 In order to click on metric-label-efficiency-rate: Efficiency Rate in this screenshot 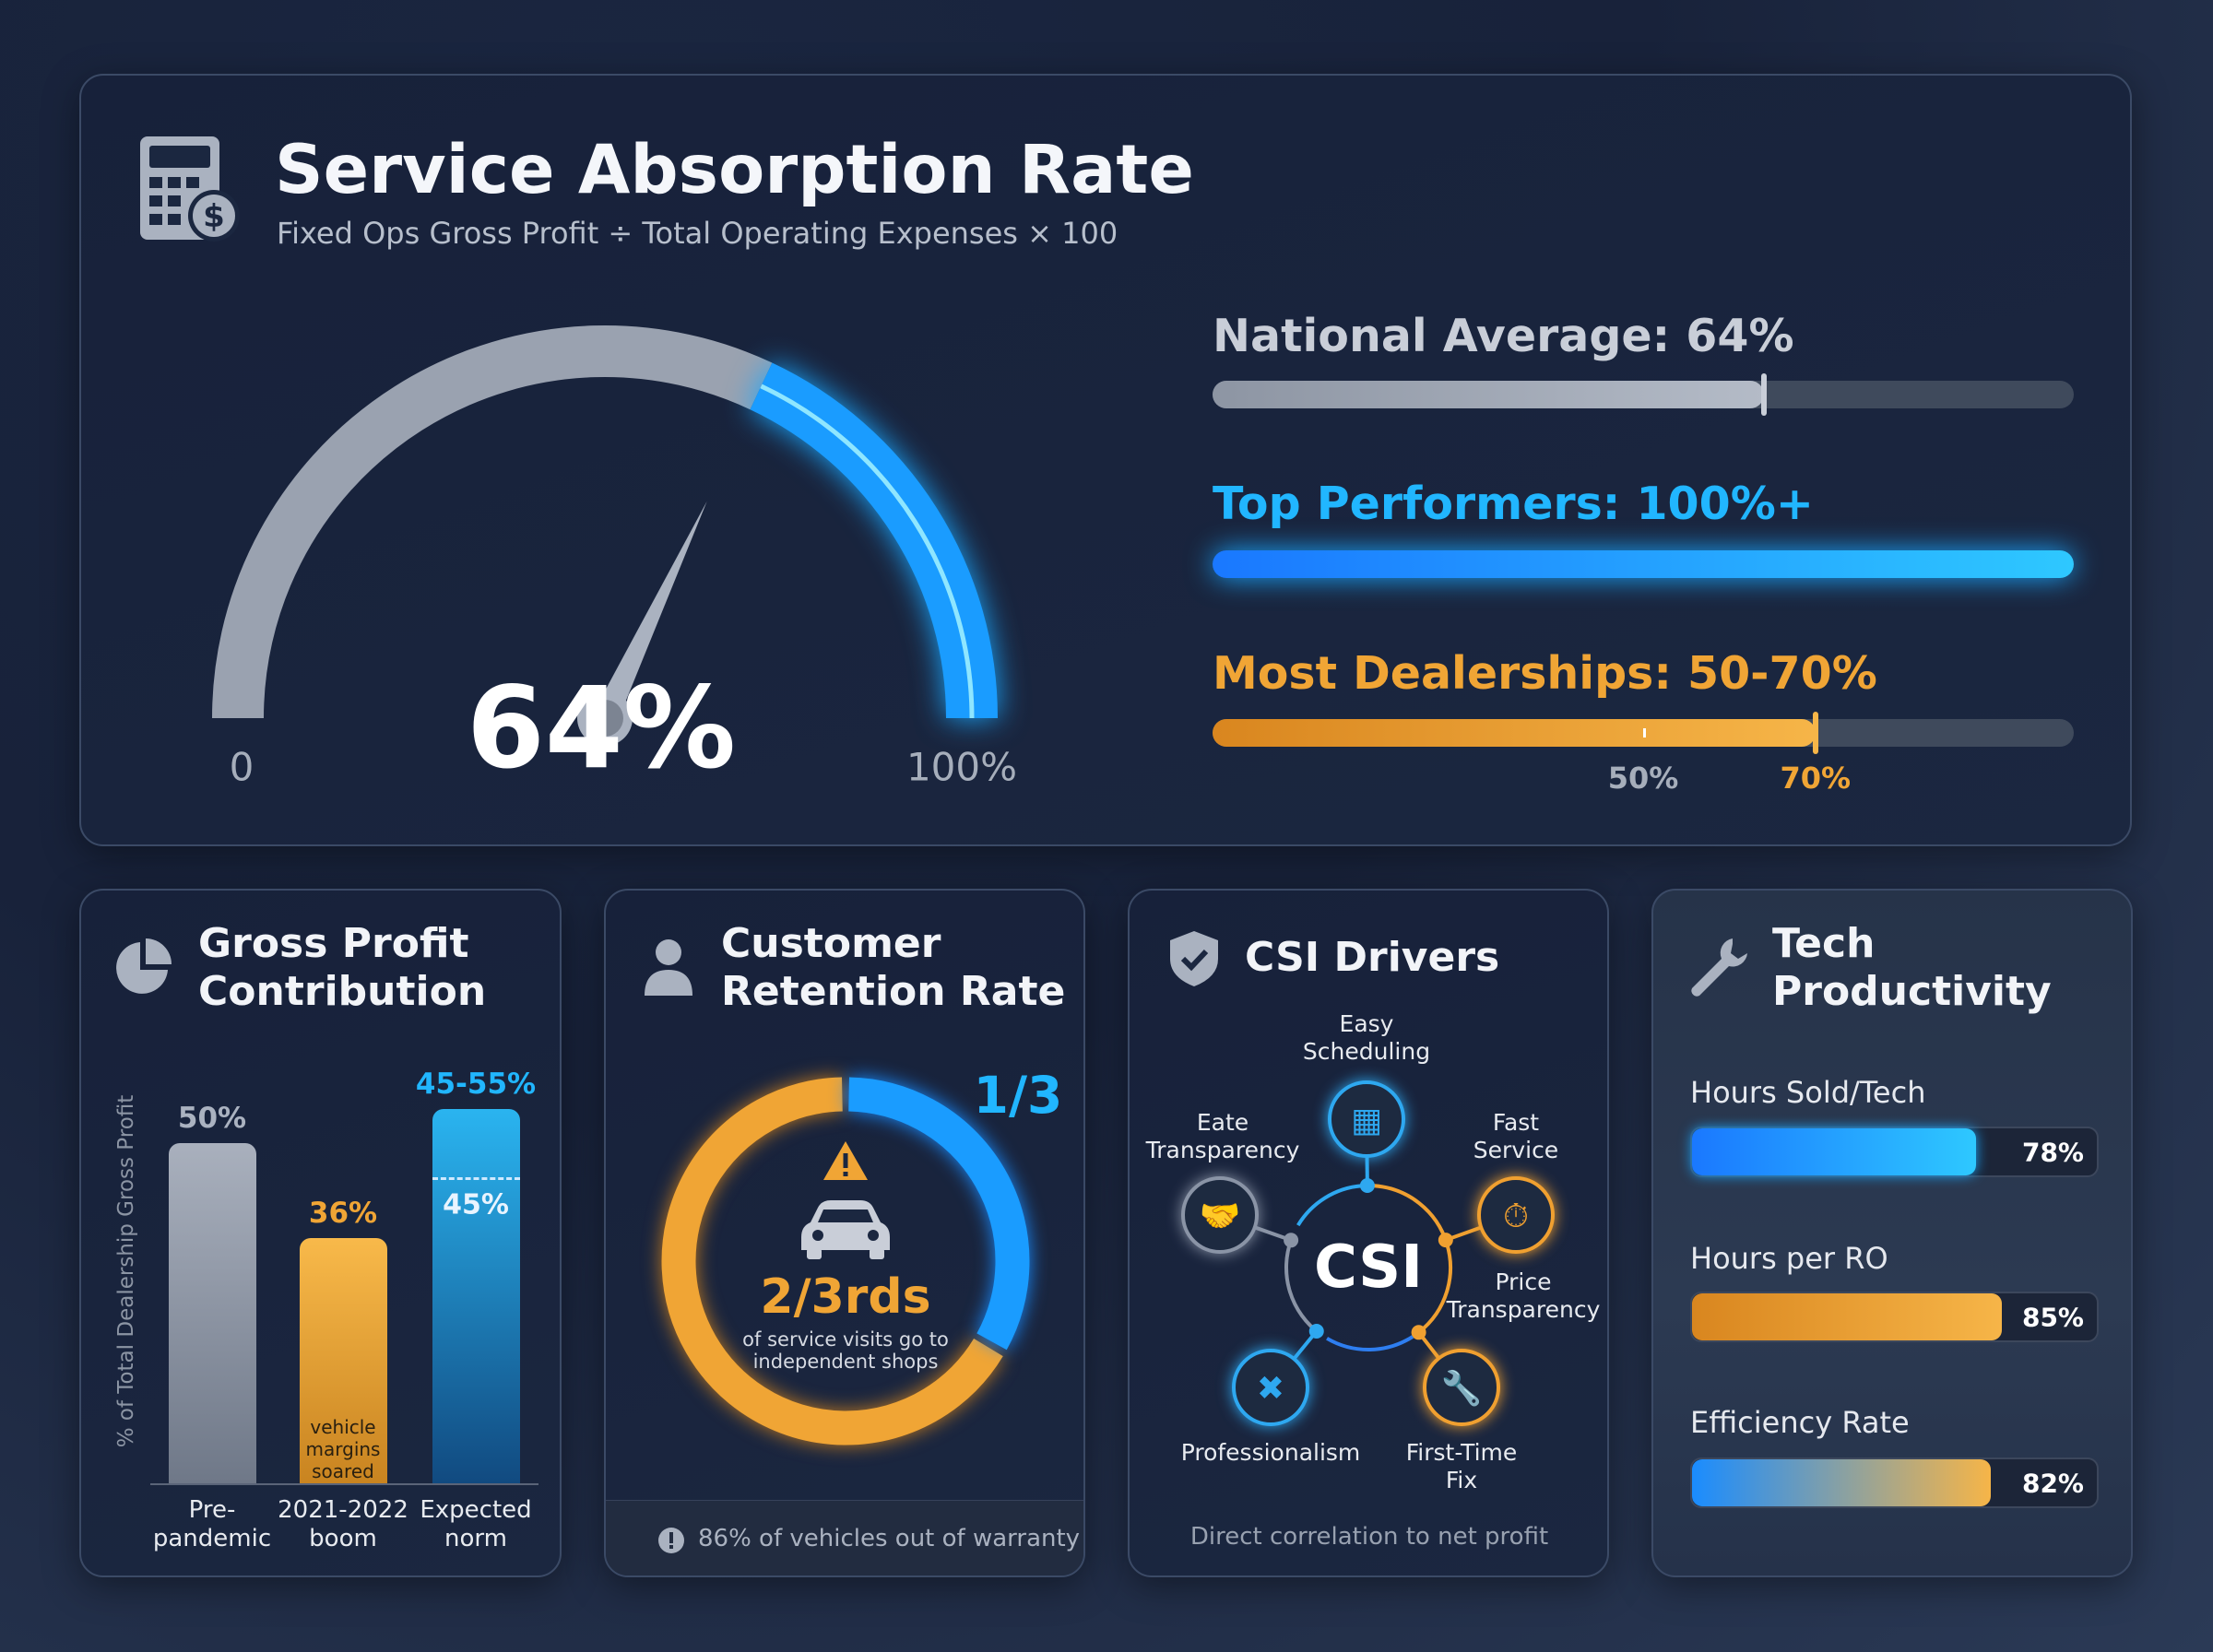, I will do `click(1800, 1422)`.